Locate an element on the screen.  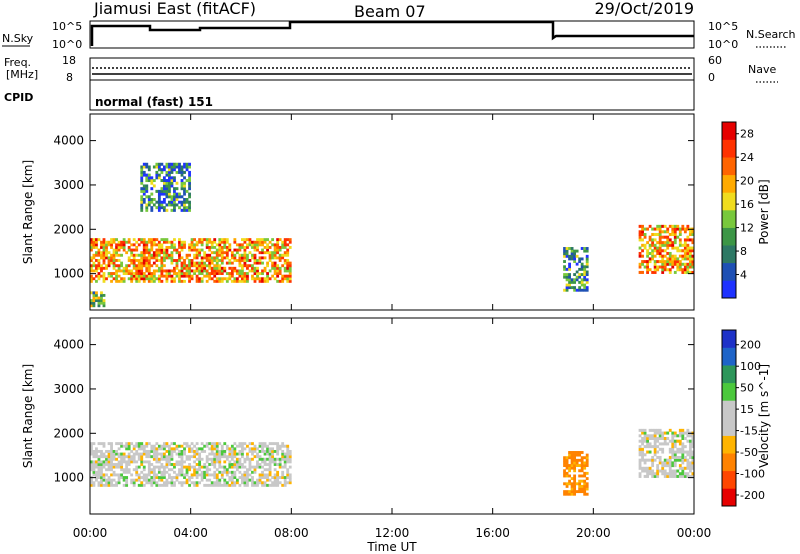
nsky-label: N.Sky is located at coordinates (18, 38).